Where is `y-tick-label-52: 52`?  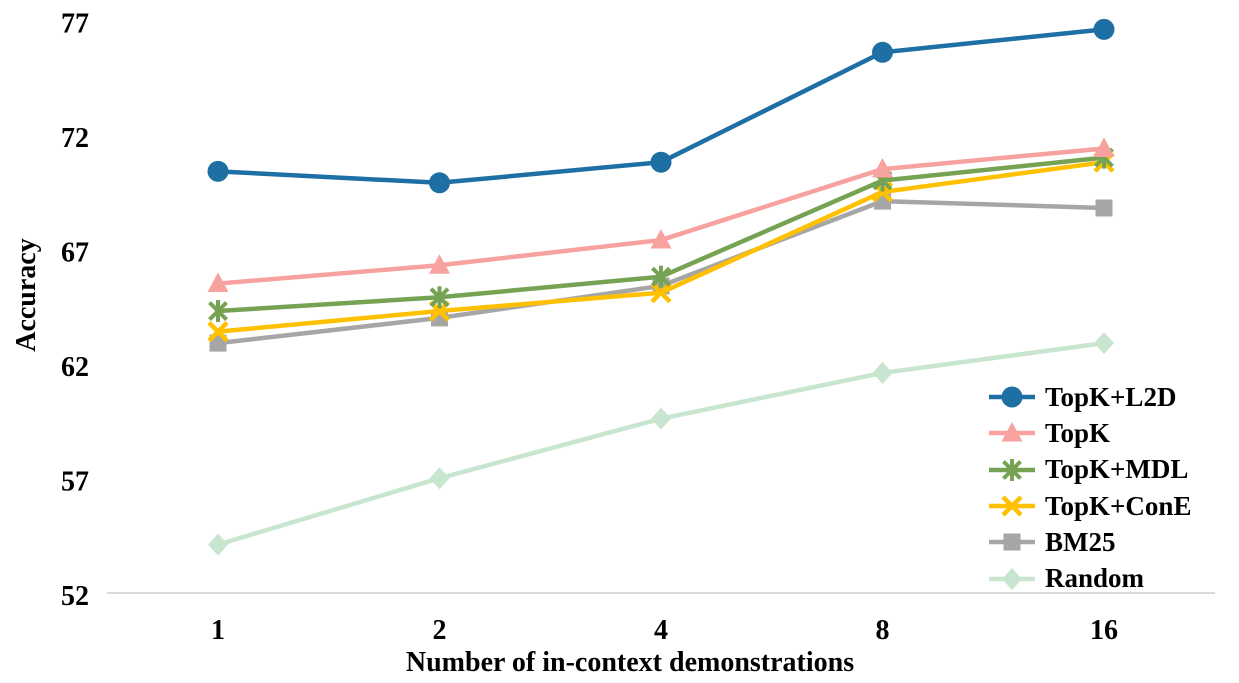
y-tick-label-52: 52 is located at coordinates (75, 596).